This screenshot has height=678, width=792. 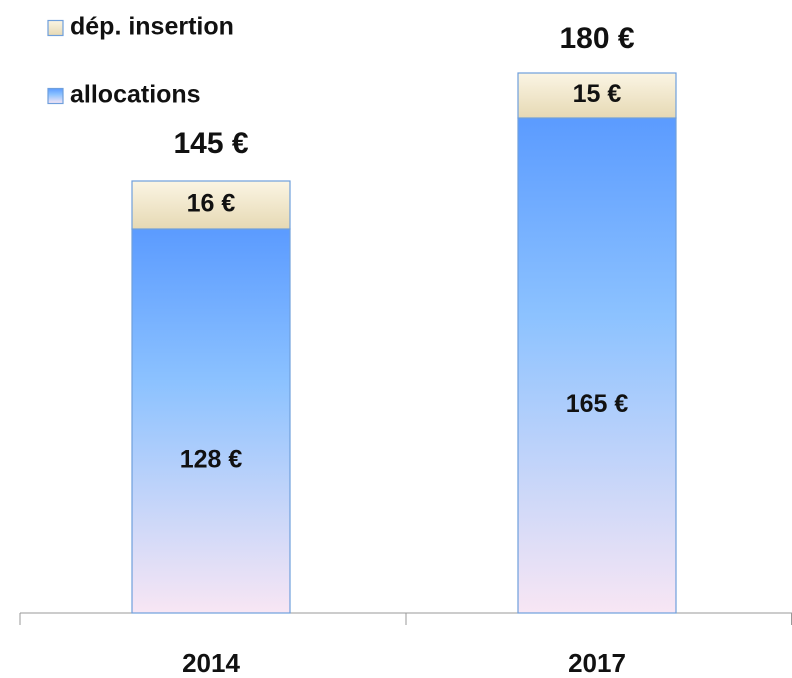 I want to click on segment-label: 16 €, so click(x=211, y=204).